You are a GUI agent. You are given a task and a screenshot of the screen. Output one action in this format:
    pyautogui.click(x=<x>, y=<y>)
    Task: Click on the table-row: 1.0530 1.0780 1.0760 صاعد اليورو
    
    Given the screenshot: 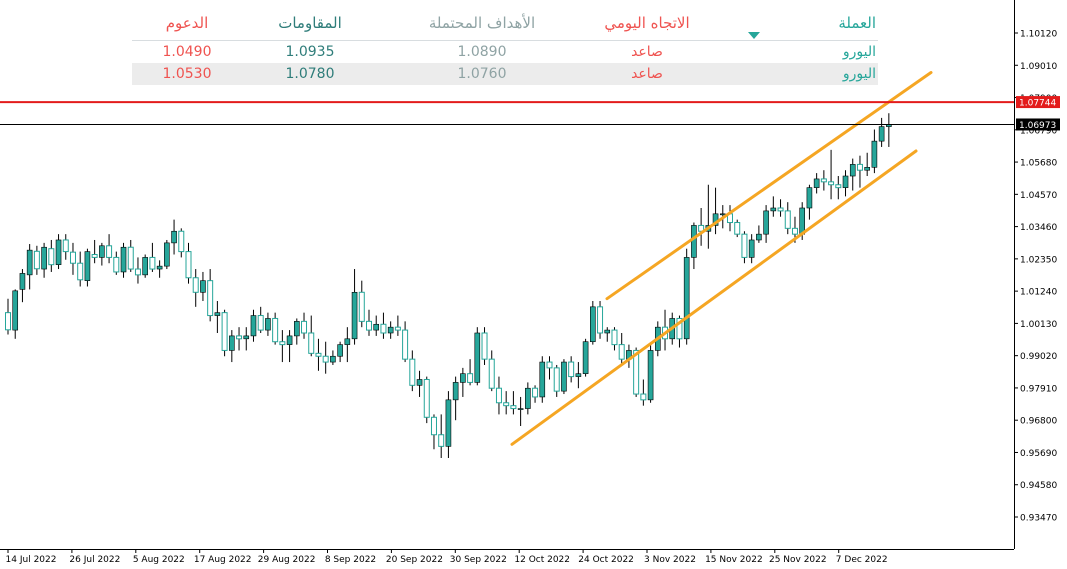 What is the action you would take?
    pyautogui.click(x=505, y=74)
    